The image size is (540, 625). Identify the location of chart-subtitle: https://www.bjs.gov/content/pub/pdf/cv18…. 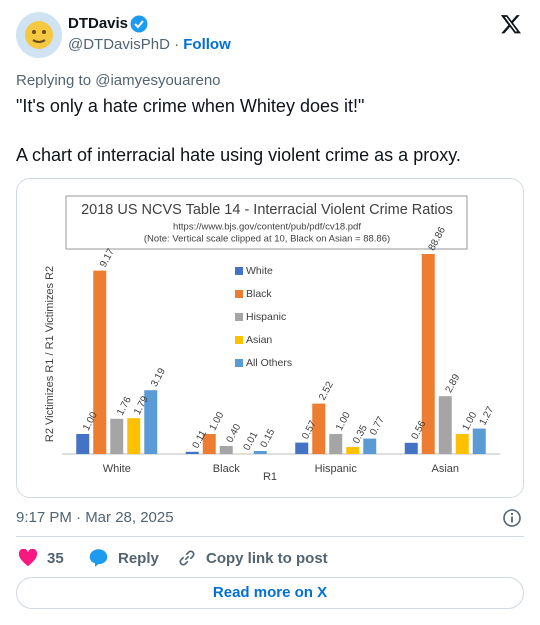
(267, 227).